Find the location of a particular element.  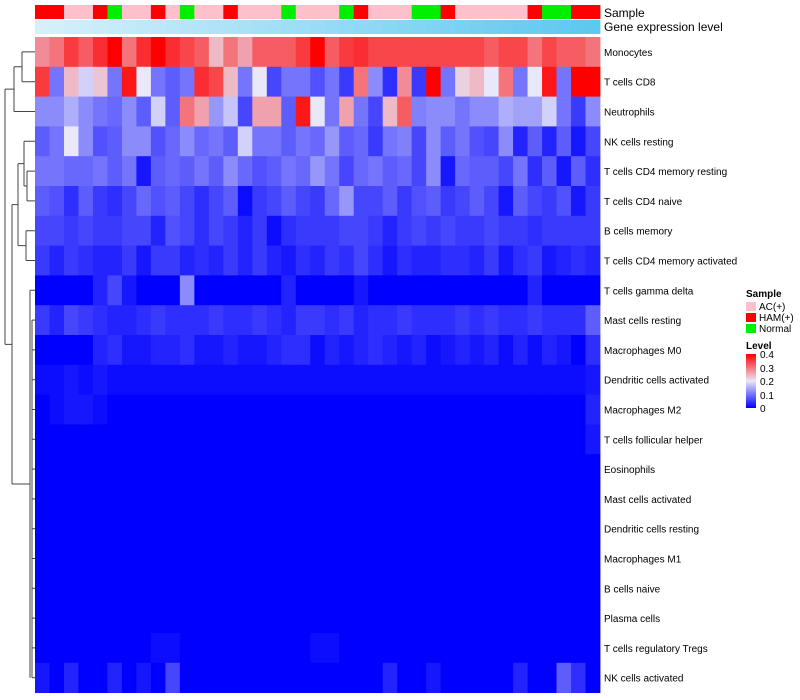

row-label: Macrophages M0 is located at coordinates (643, 351).